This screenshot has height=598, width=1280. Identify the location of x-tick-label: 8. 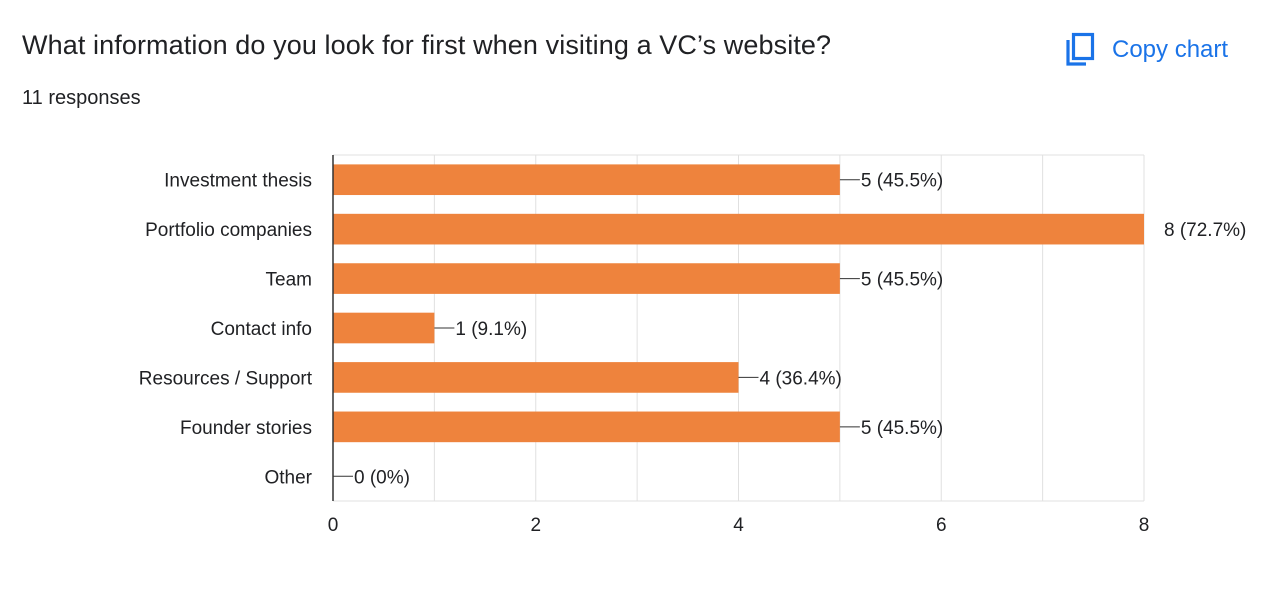
(1144, 525).